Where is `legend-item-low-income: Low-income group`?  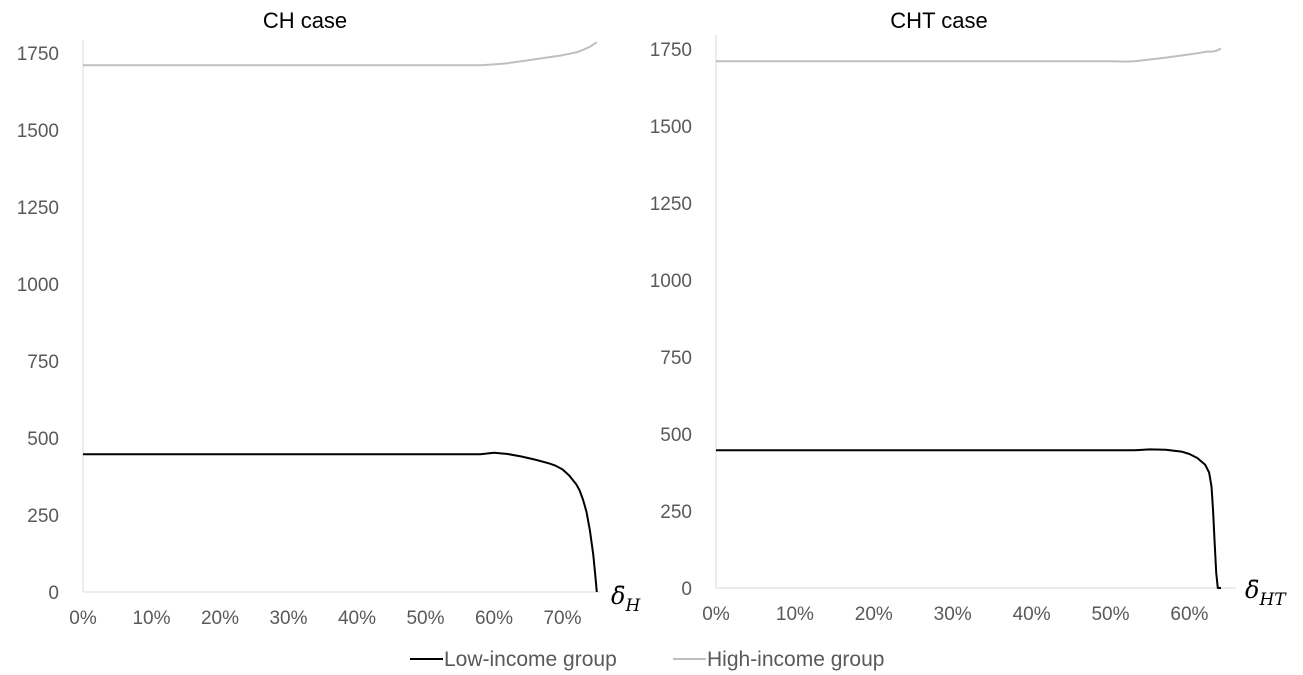 legend-item-low-income: Low-income group is located at coordinates (513, 659).